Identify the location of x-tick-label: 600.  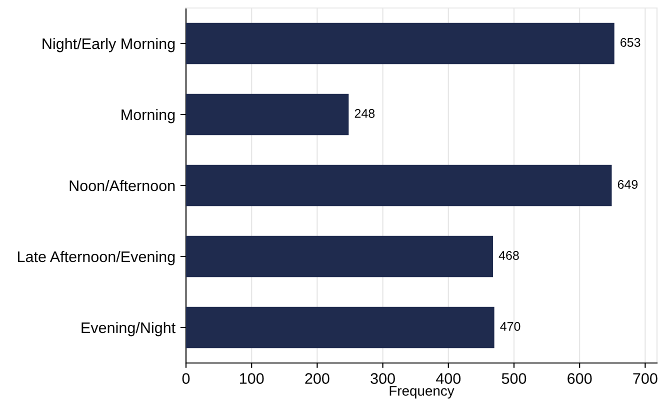
(580, 378).